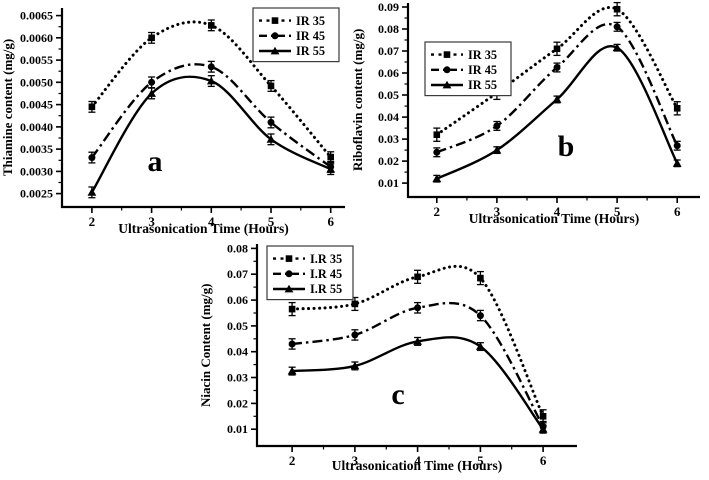 This screenshot has height=480, width=709. I want to click on panel-label: b, so click(566, 146).